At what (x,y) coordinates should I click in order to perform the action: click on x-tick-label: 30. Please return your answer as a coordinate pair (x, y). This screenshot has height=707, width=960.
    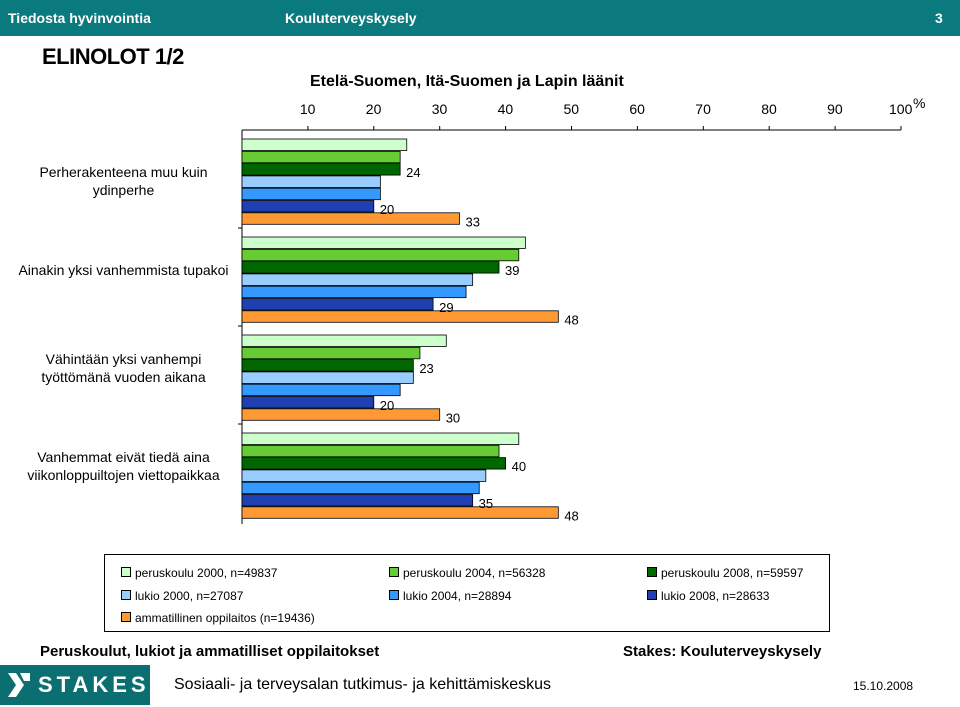
    Looking at the image, I should click on (439, 109).